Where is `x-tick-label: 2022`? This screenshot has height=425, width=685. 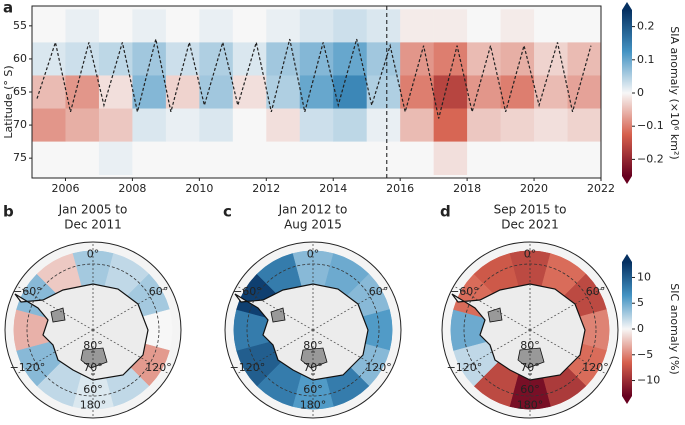
x-tick-label: 2022 is located at coordinates (601, 188).